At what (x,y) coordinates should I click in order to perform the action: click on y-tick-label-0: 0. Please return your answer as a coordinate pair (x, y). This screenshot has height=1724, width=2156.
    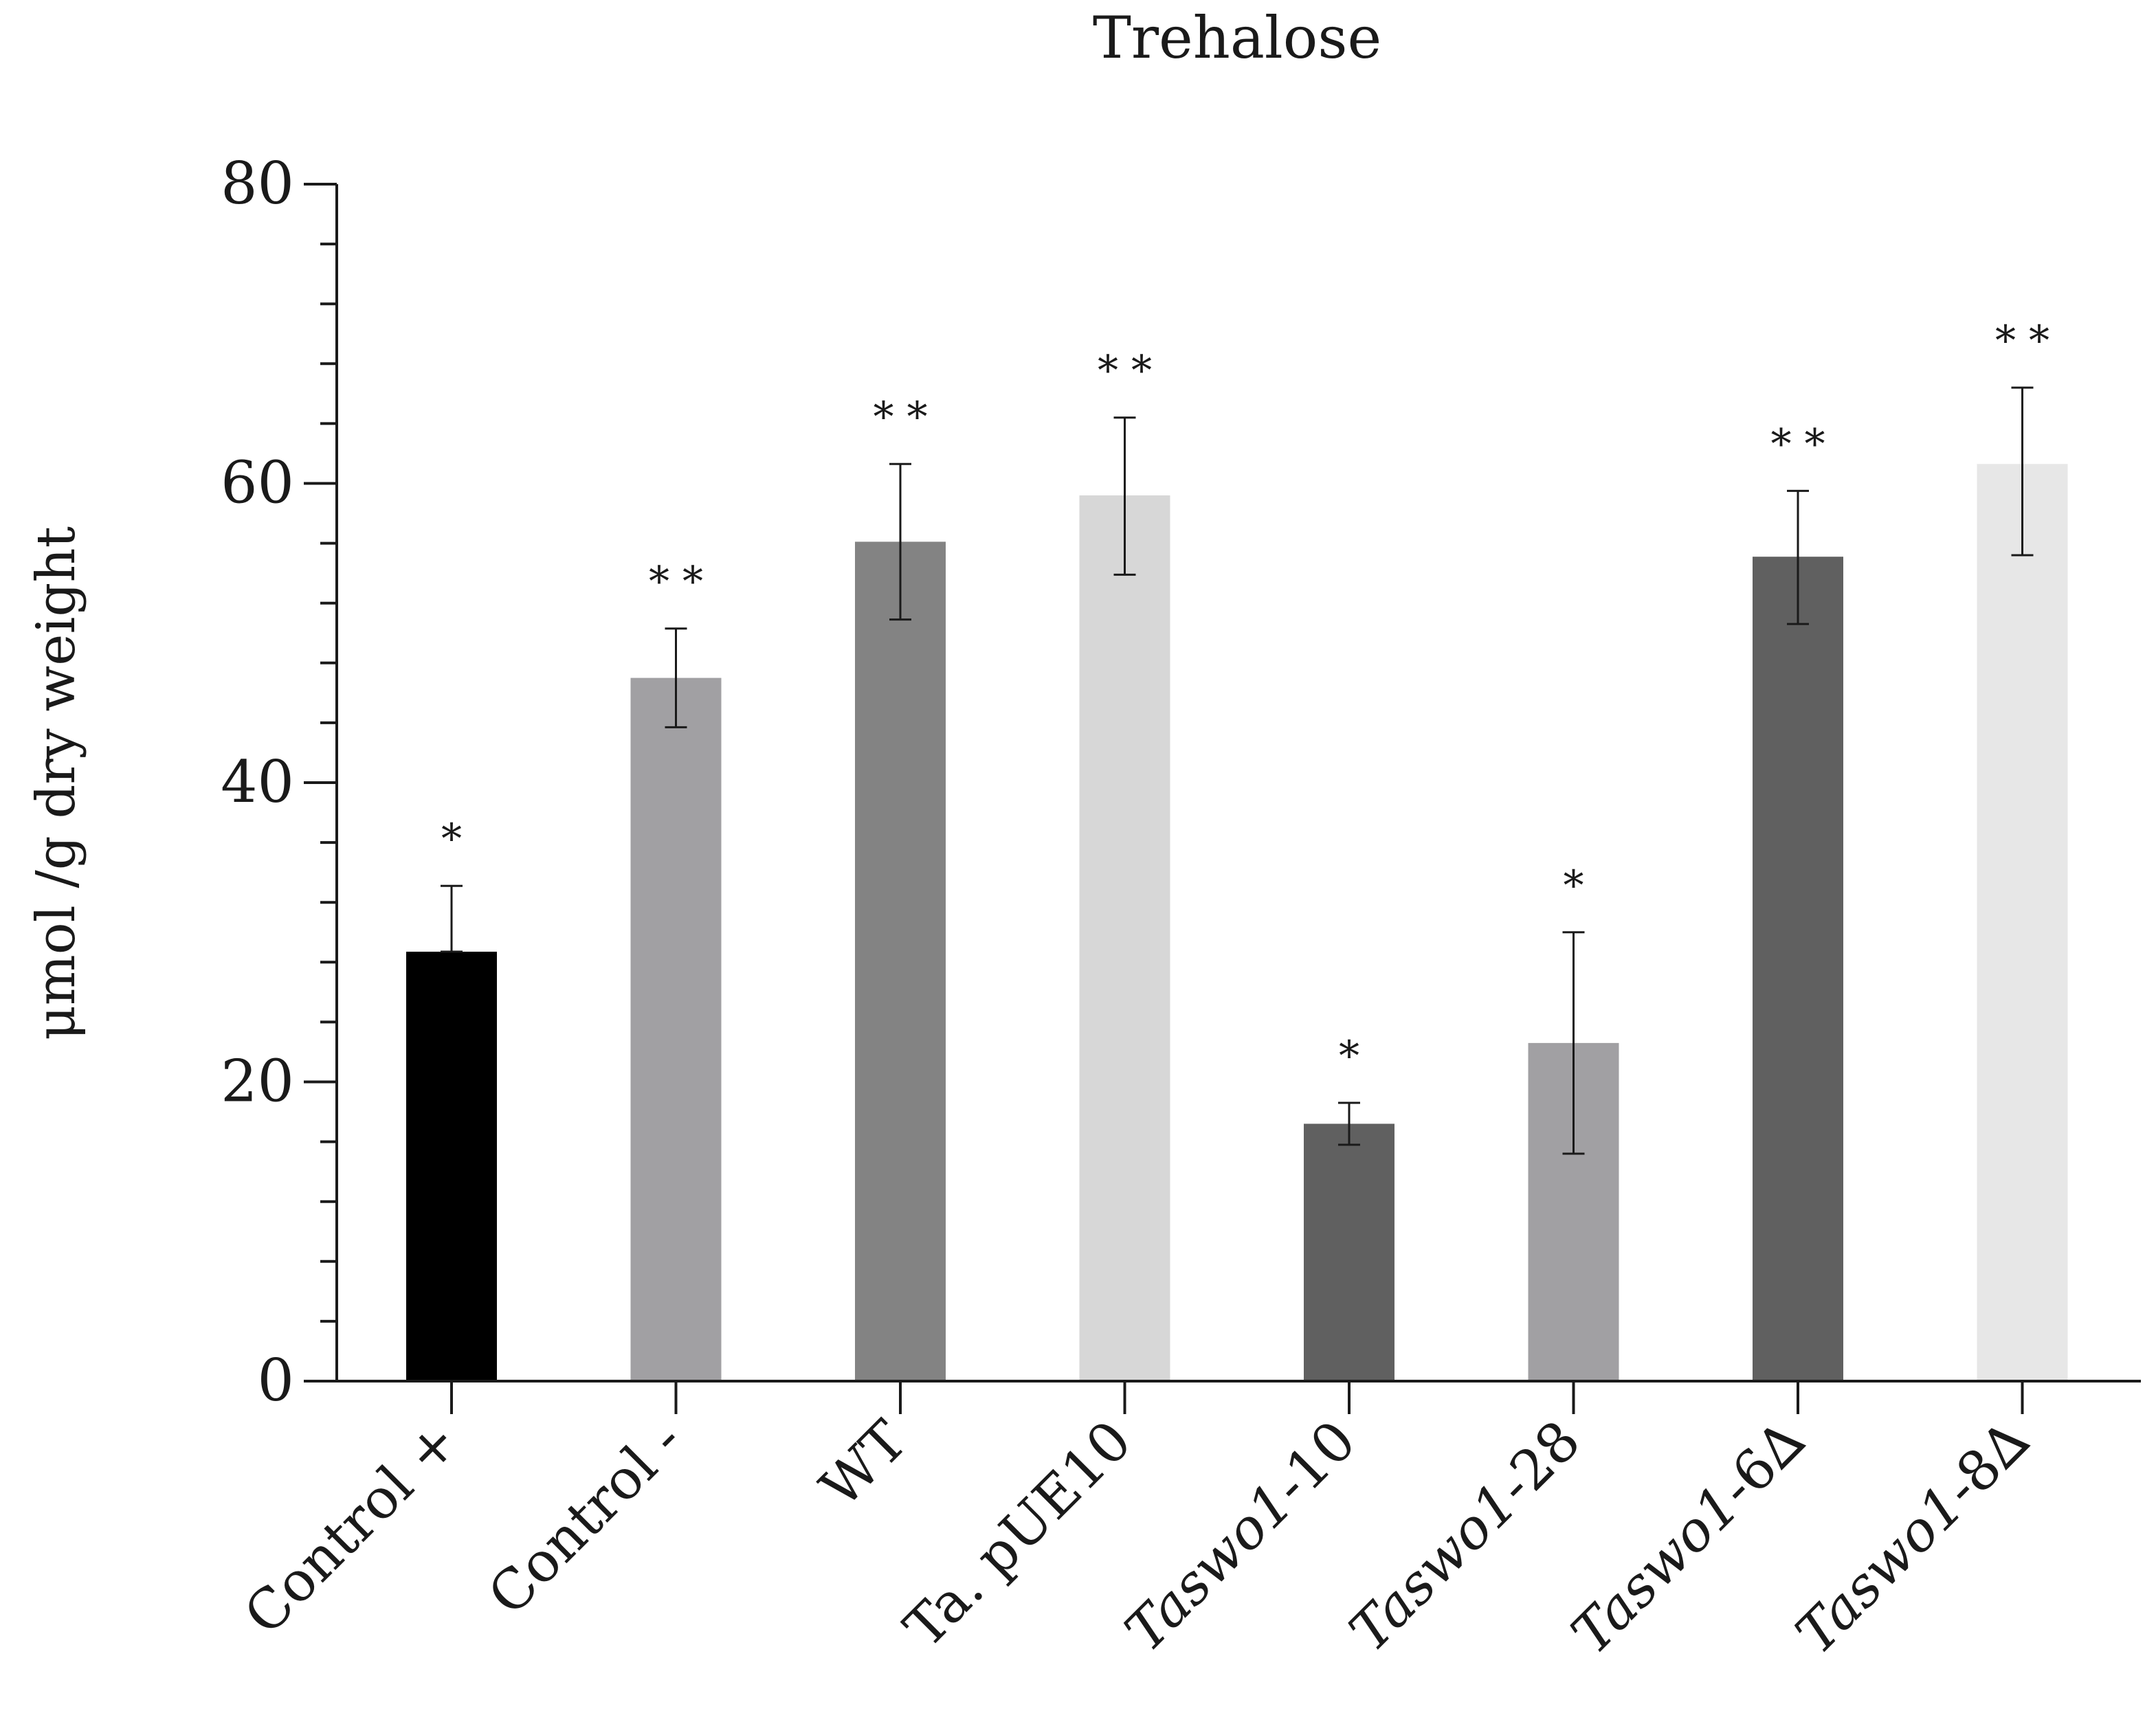
    Looking at the image, I should click on (276, 1380).